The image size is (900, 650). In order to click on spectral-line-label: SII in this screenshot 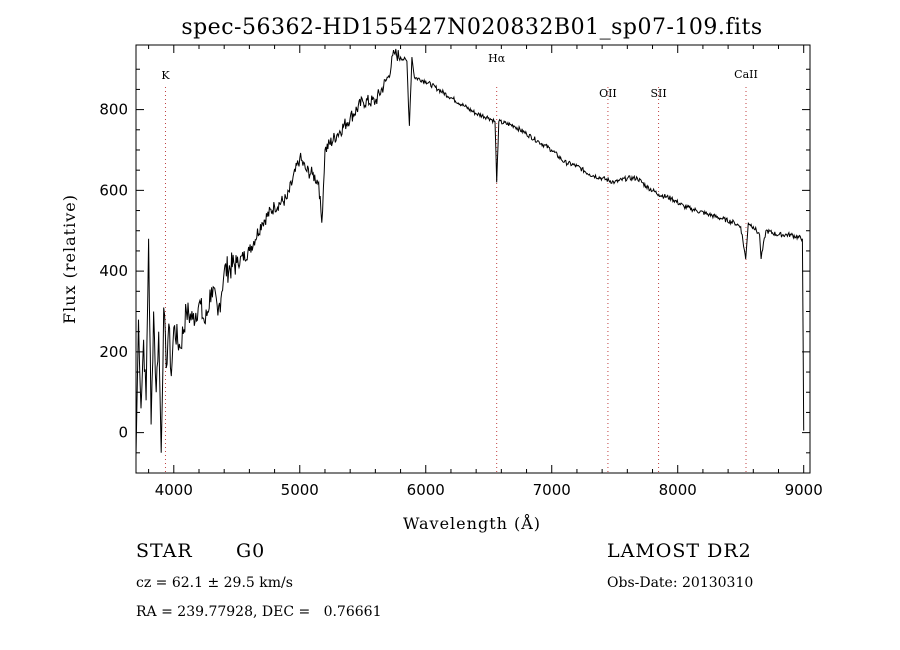, I will do `click(658, 93)`.